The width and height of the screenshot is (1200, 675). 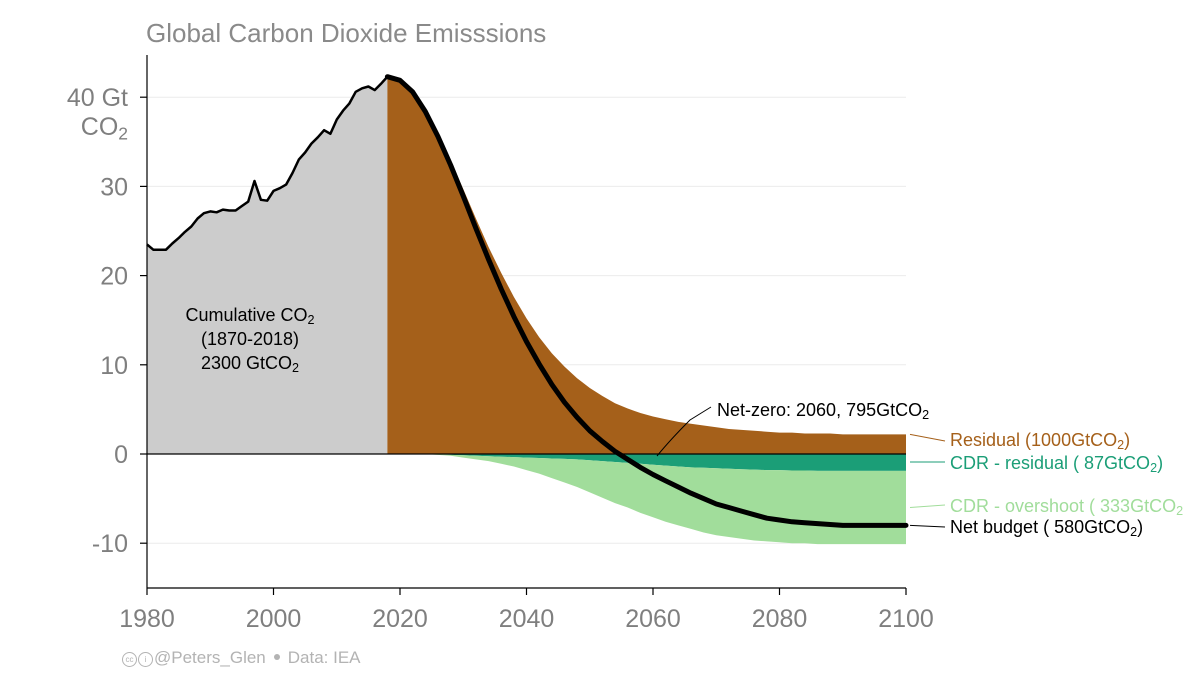 What do you see at coordinates (684, 431) in the screenshot?
I see `netzero-leader` at bounding box center [684, 431].